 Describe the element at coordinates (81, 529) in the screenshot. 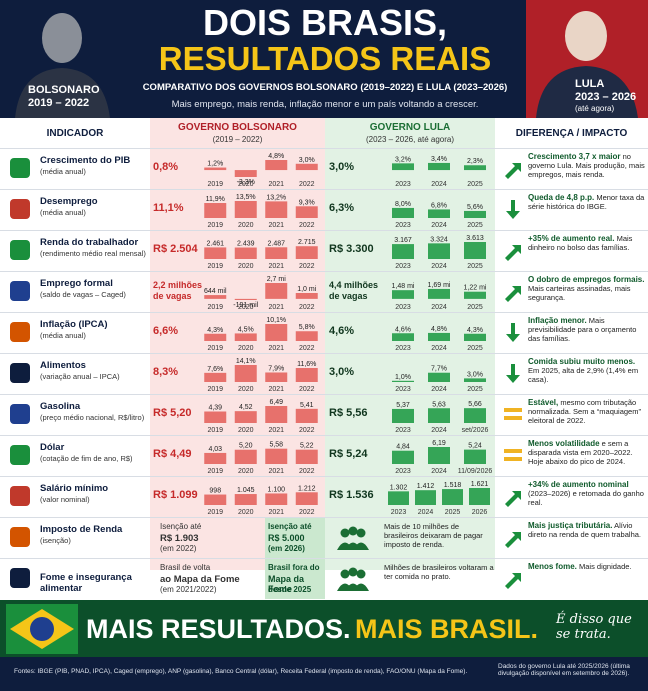

I see `indicator-name: Imposto de Renda` at that location.